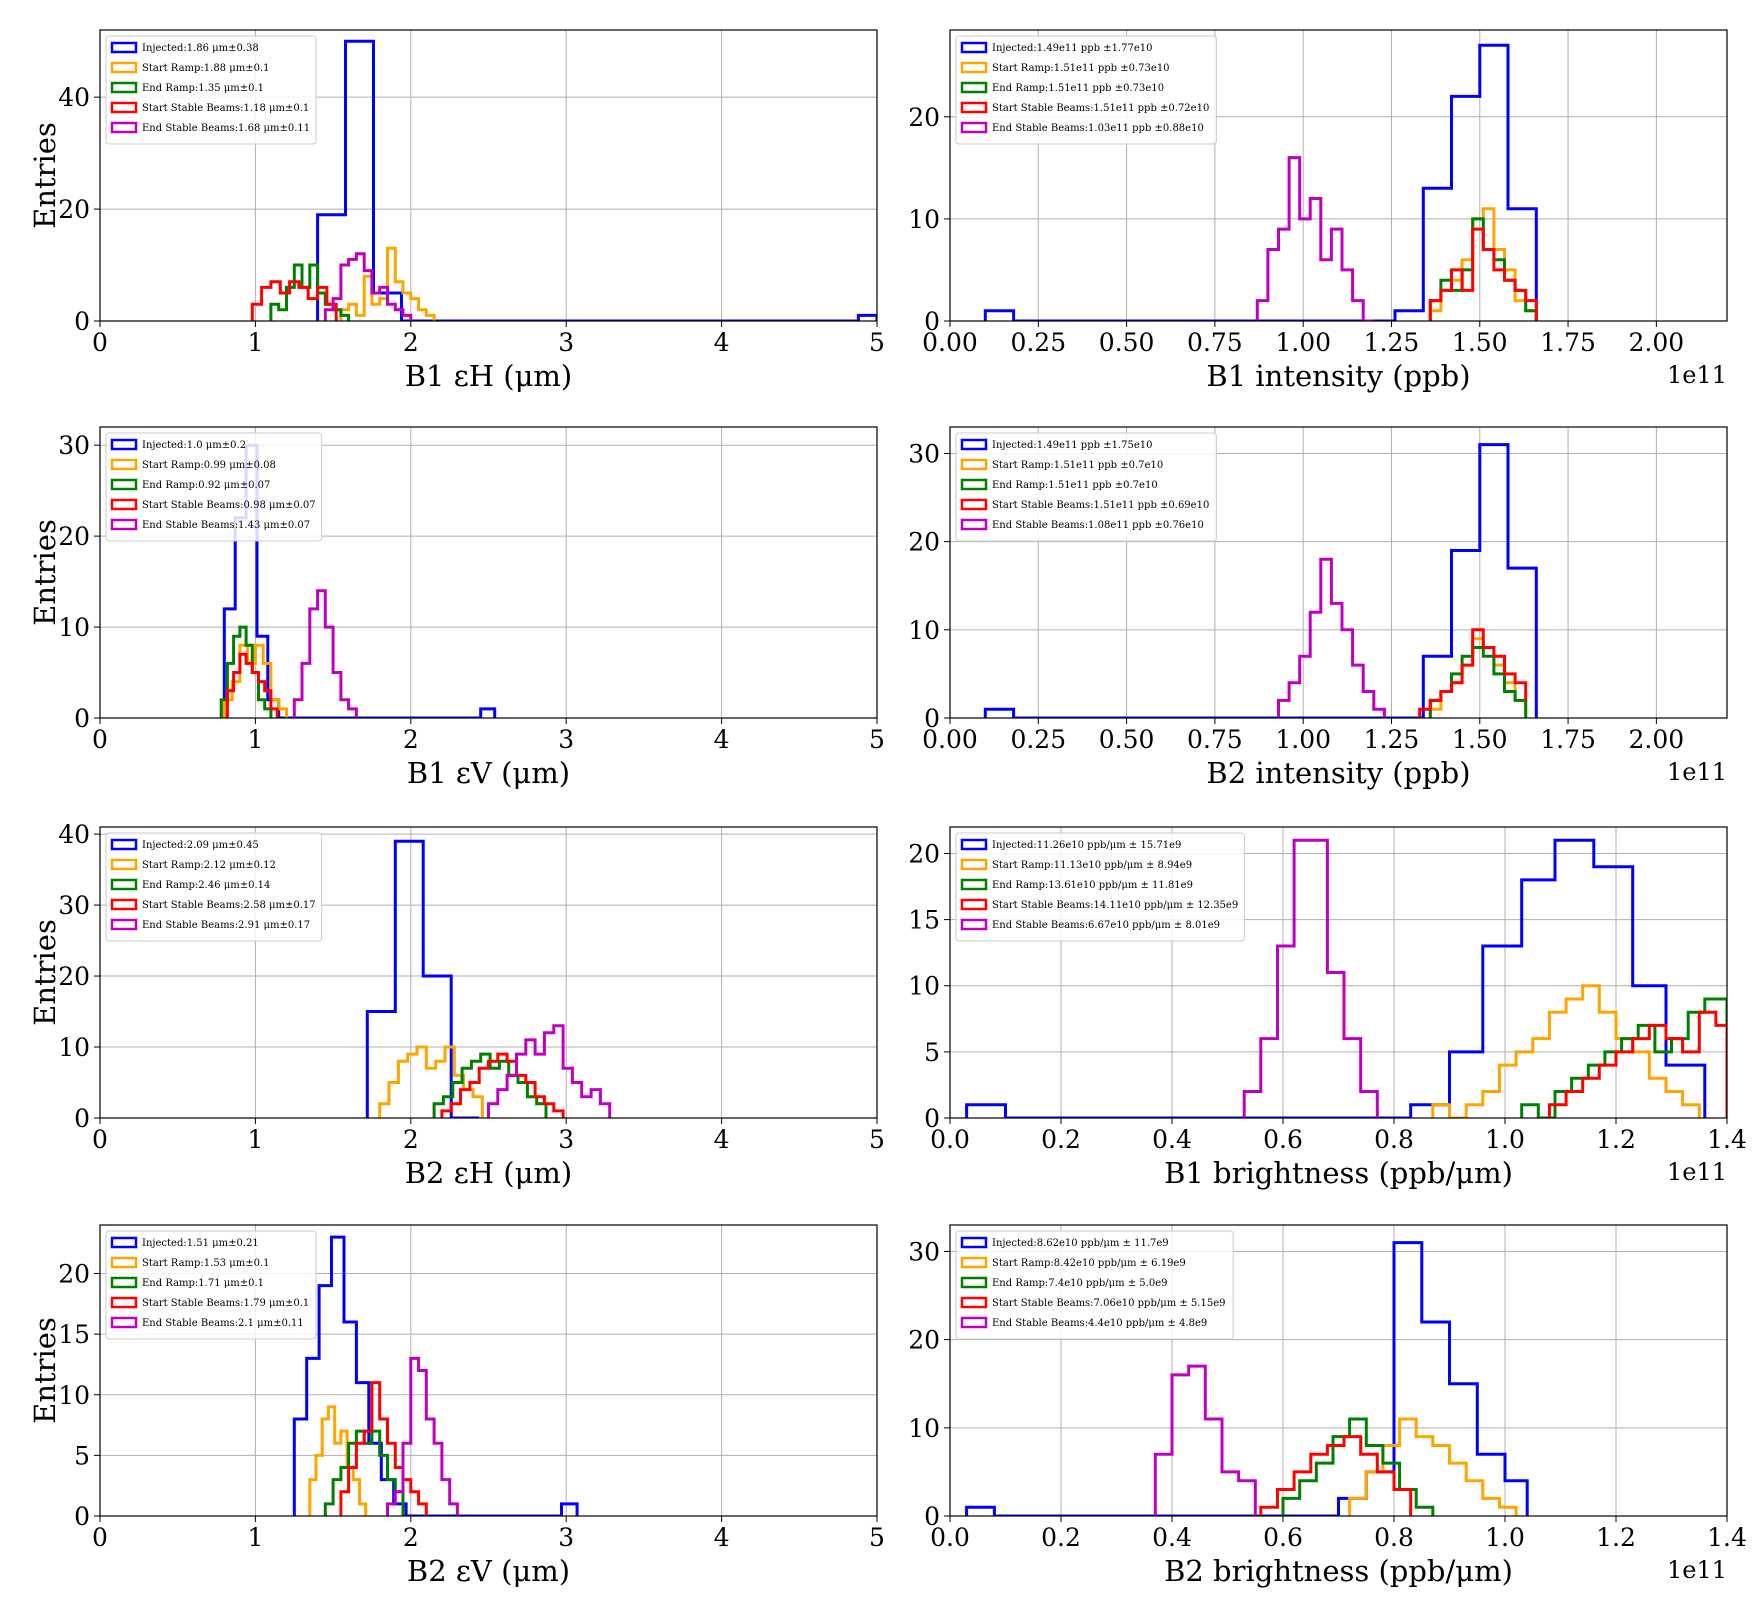  What do you see at coordinates (488, 773) in the screenshot?
I see `x-axis-label: B1 εV (μm)` at bounding box center [488, 773].